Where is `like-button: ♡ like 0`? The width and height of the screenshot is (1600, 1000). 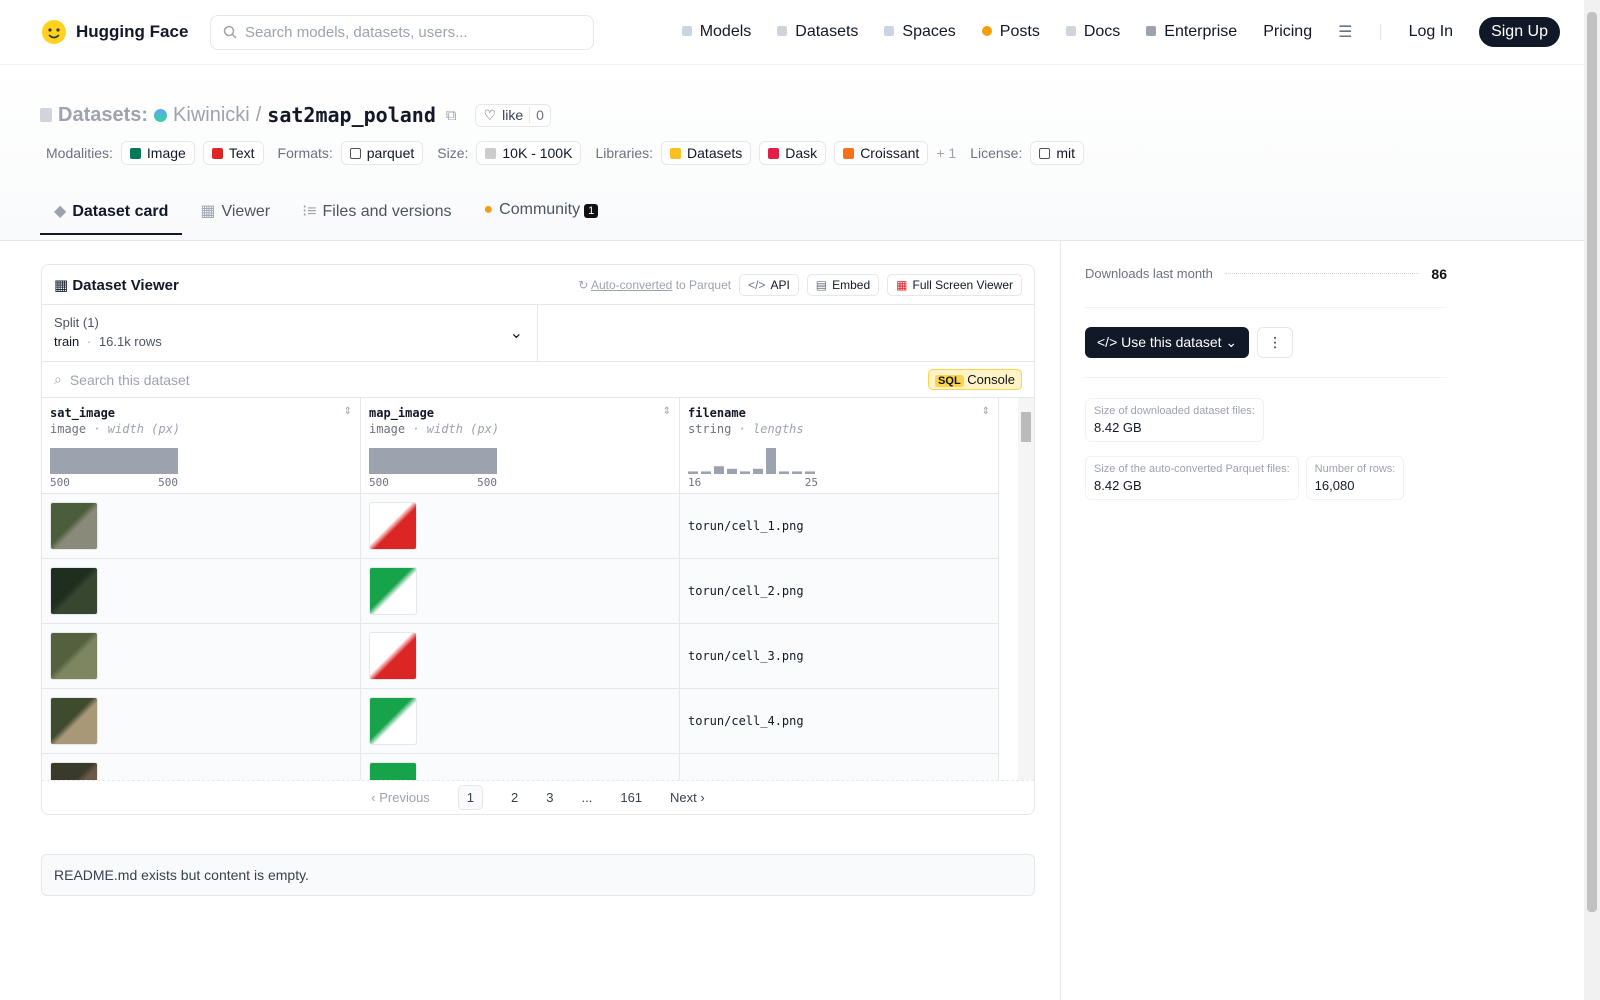
like-button: ♡ like 0 is located at coordinates (512, 115).